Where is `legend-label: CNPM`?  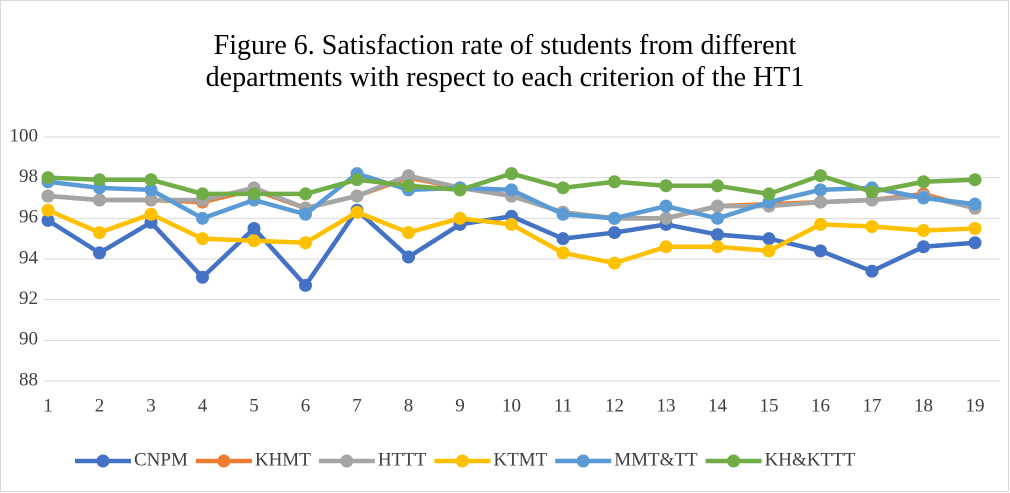 legend-label: CNPM is located at coordinates (161, 459).